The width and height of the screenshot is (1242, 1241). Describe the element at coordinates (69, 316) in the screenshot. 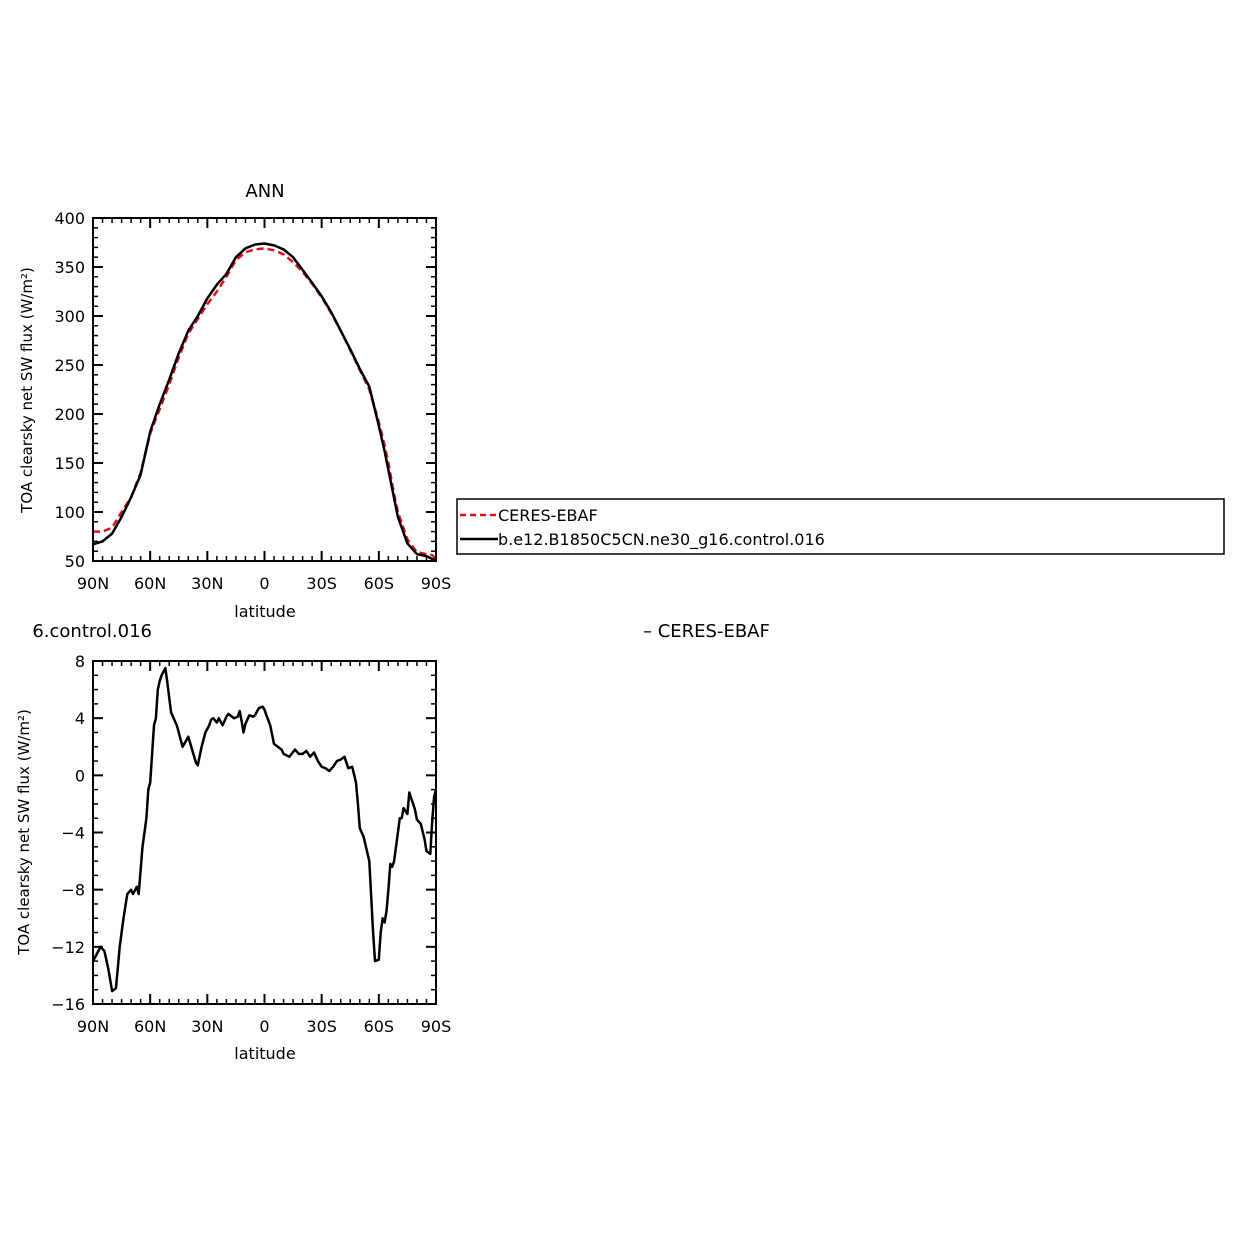

I see `y-tick-label: 300` at that location.